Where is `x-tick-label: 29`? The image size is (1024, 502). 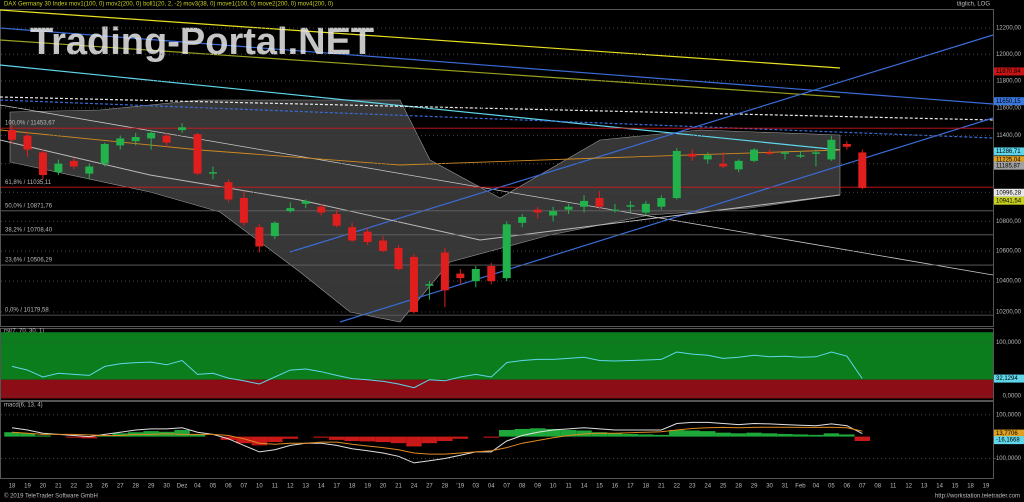
x-tick-label: 29 is located at coordinates (151, 487).